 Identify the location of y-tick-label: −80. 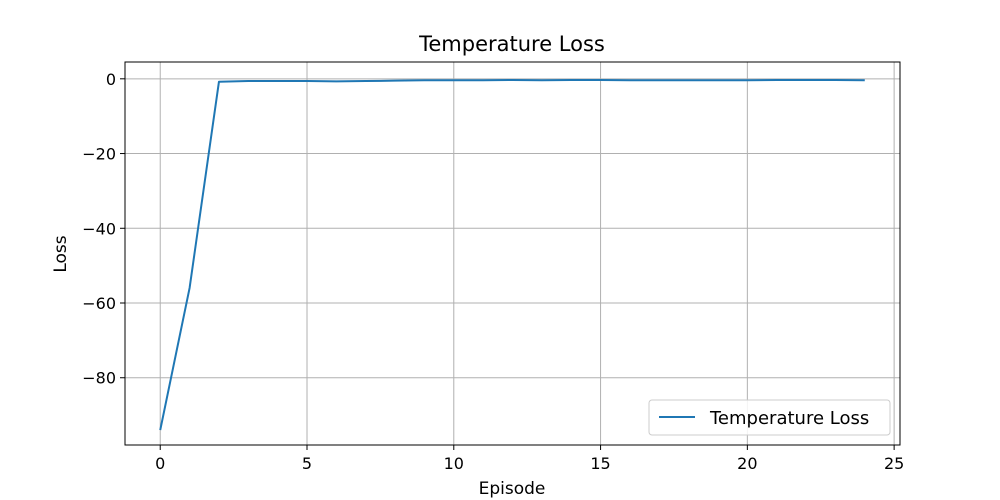
(99, 378).